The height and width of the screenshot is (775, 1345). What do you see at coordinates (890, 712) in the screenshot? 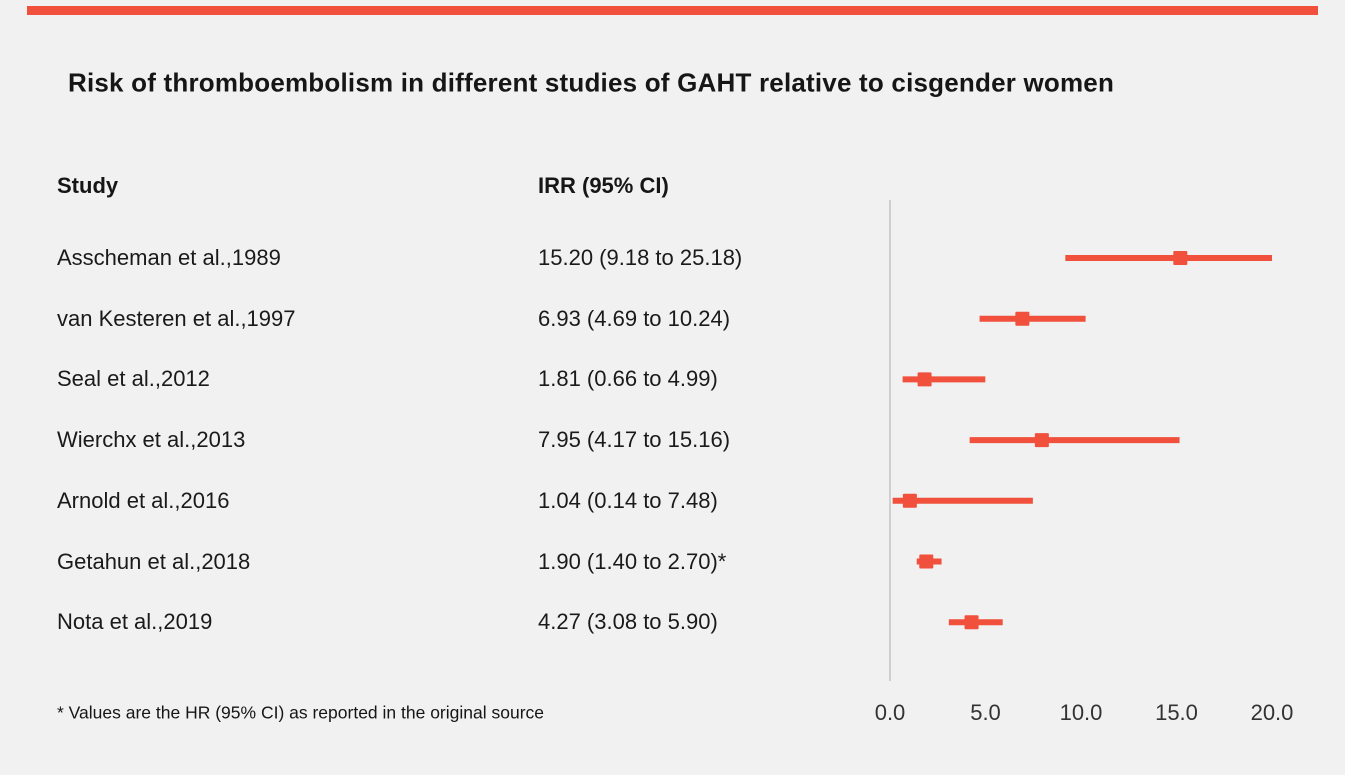
I see `x-tick-label: 0.0` at bounding box center [890, 712].